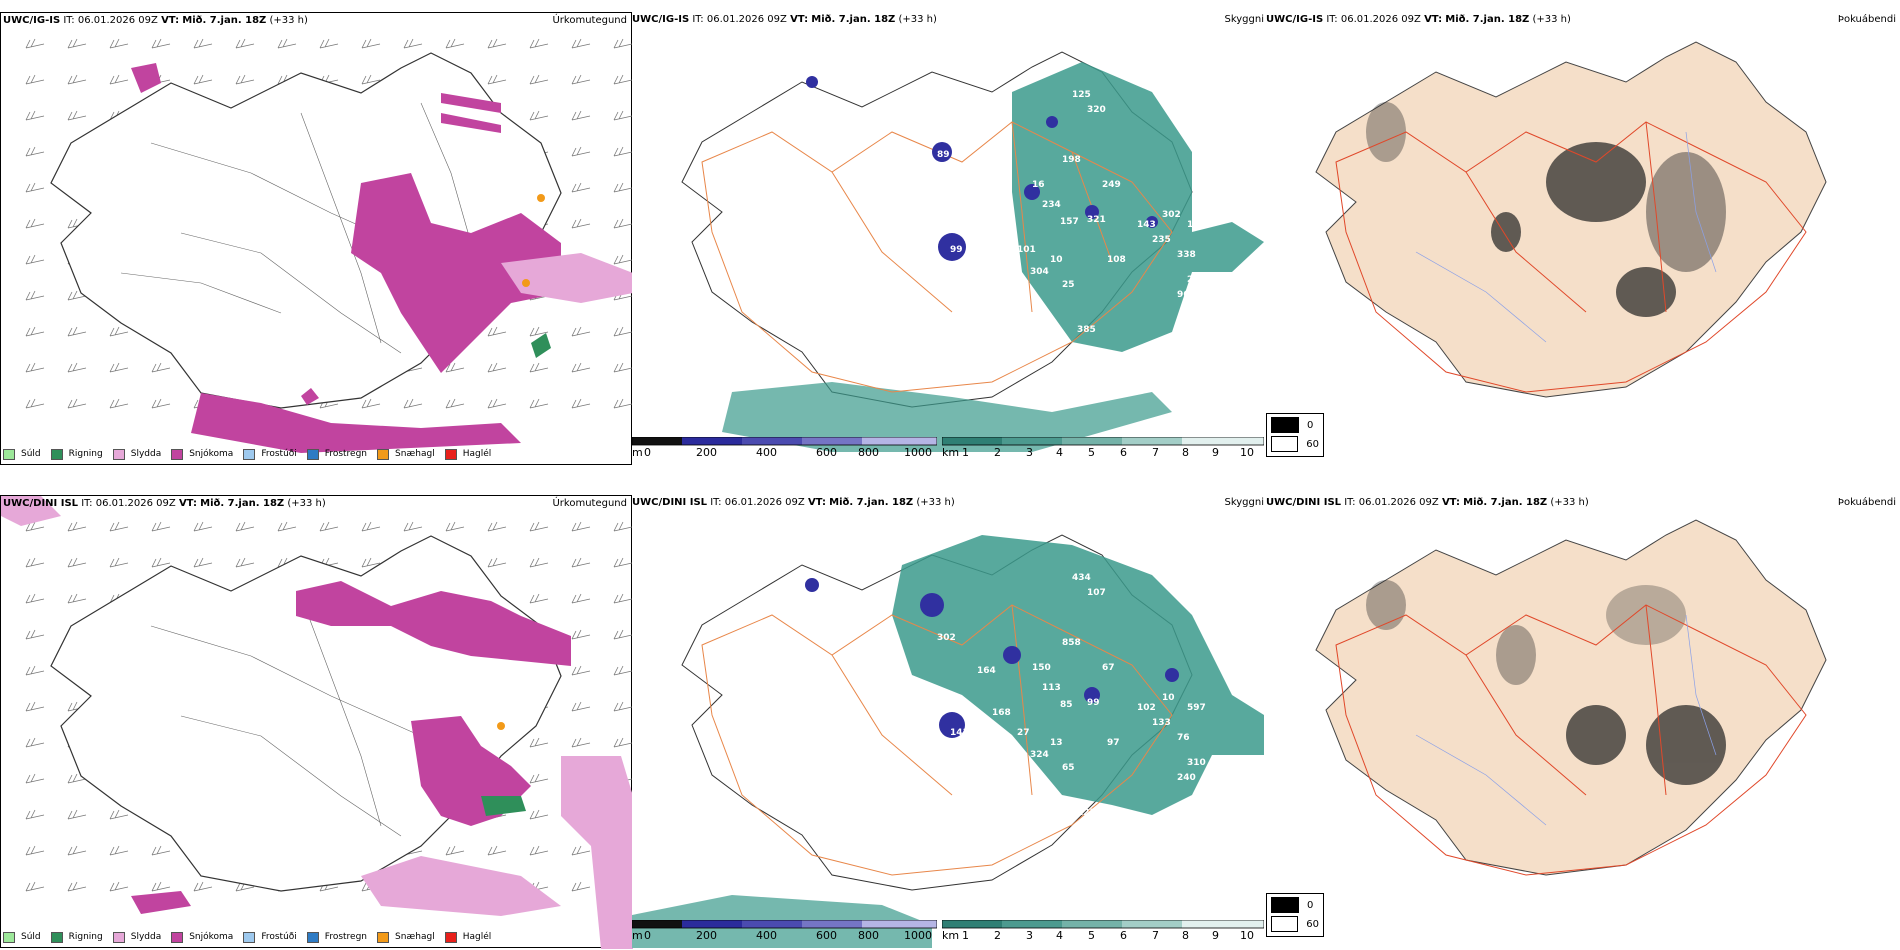 This screenshot has height=950, width=1900. Describe the element at coordinates (1566, 720) in the screenshot. I see `rivers` at that location.